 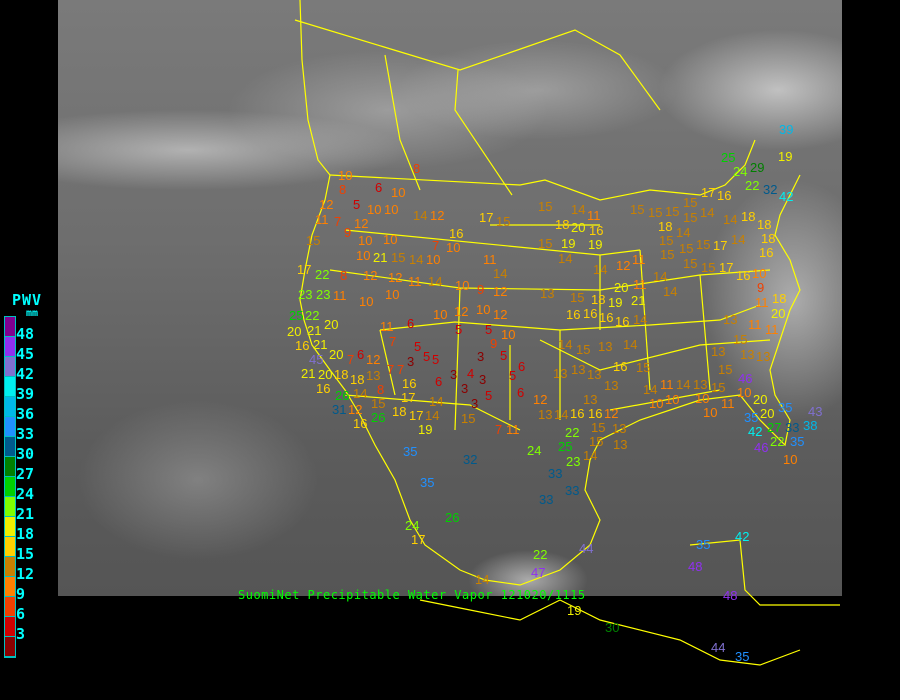 I want to click on station-pwv-value: 21, so click(x=638, y=300).